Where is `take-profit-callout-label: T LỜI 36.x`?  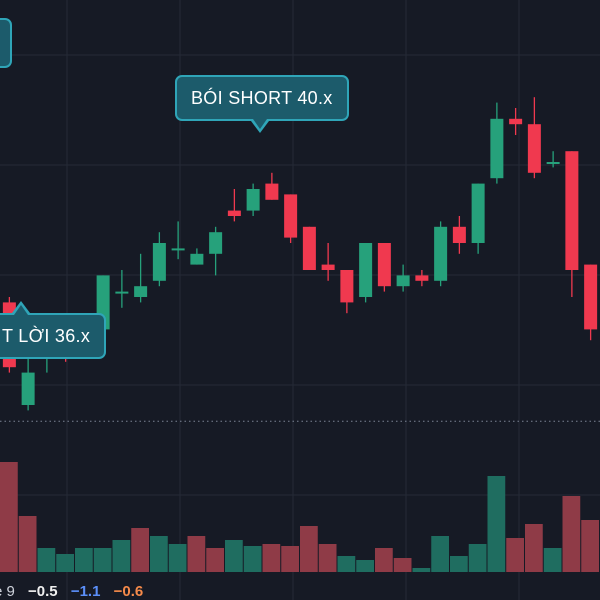
take-profit-callout-label: T LỜI 36.x is located at coordinates (46, 336).